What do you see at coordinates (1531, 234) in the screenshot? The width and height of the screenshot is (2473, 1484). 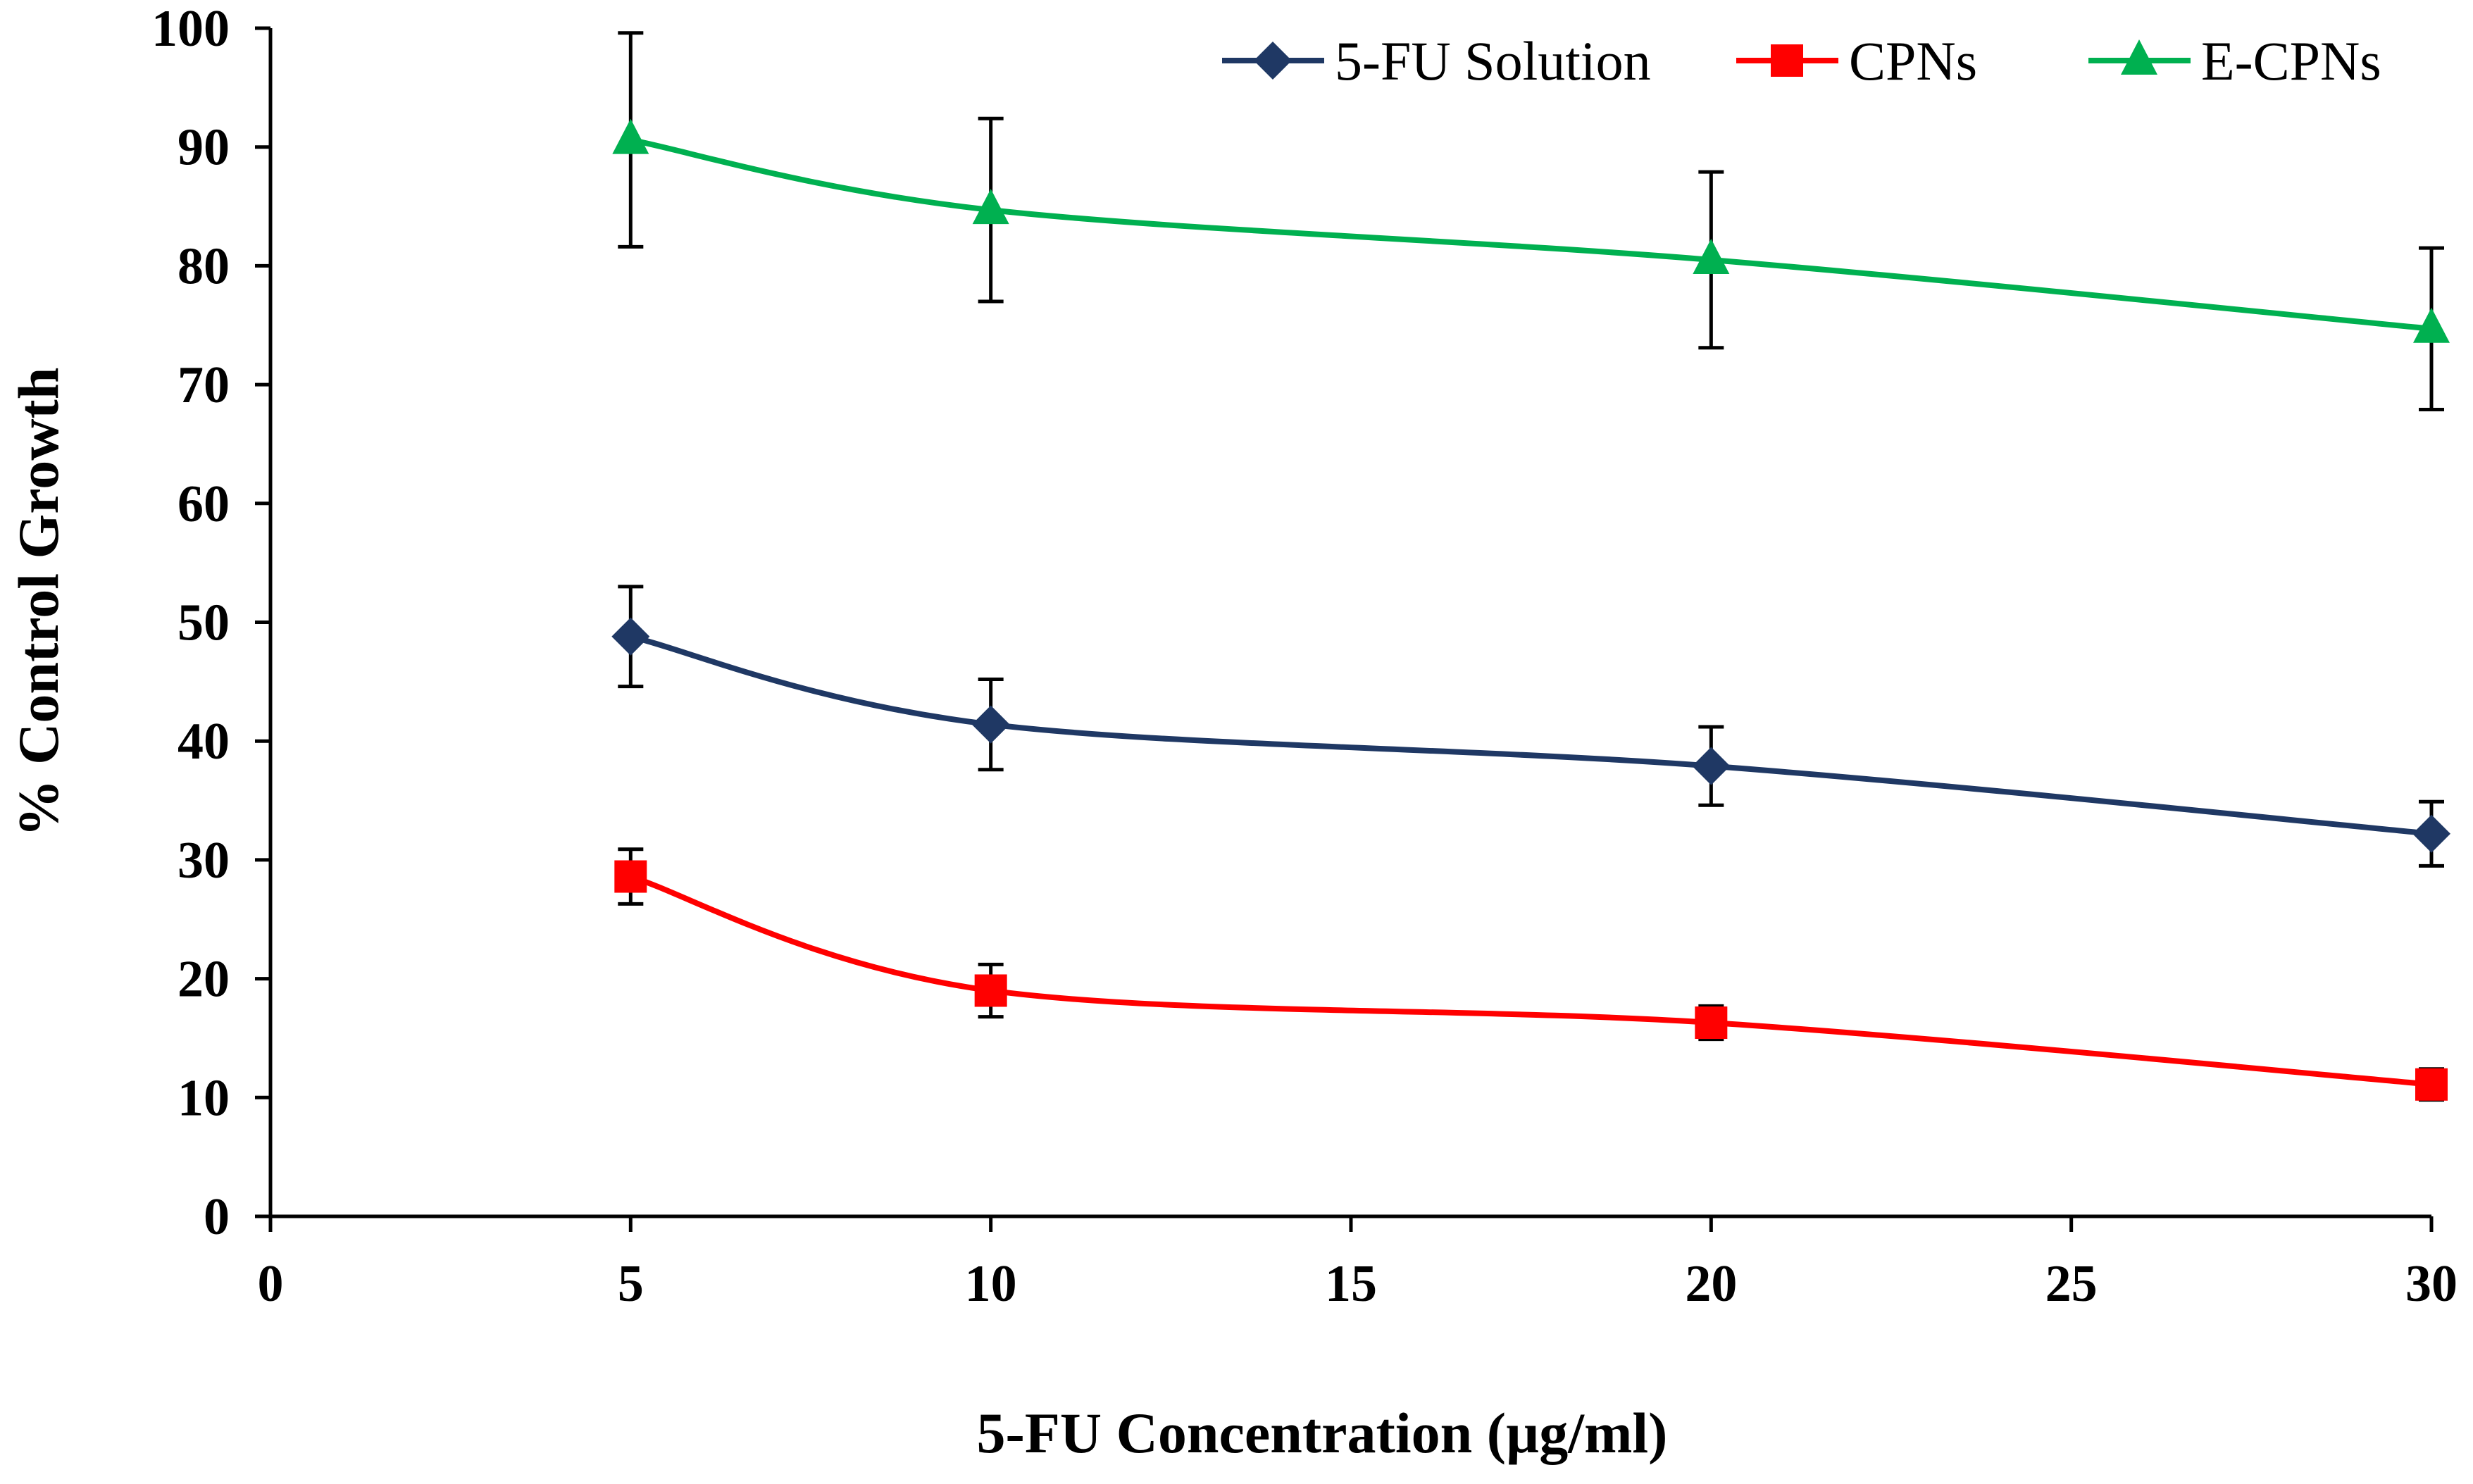 I see `series-line-e-cpns` at bounding box center [1531, 234].